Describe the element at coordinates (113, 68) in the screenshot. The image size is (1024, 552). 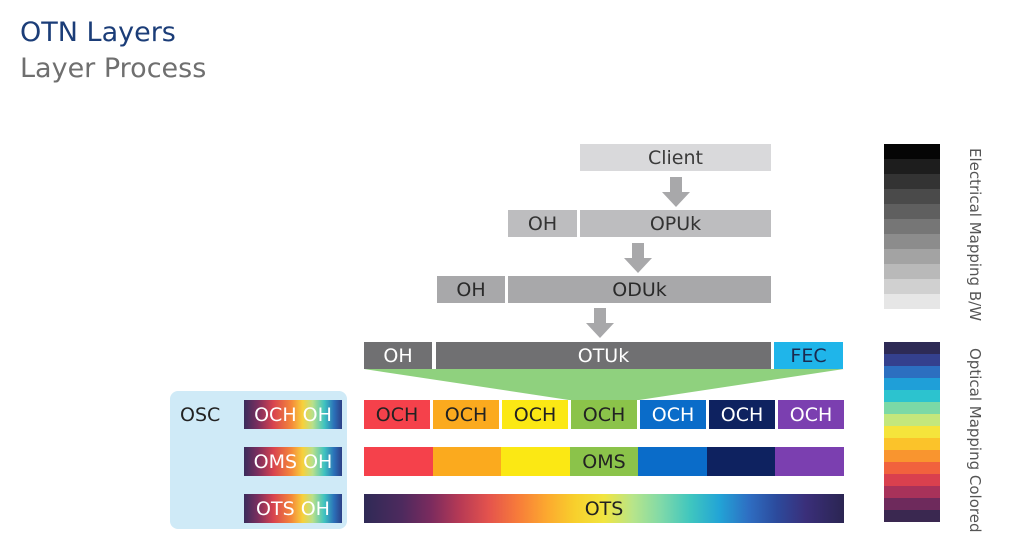
I see `page-subtitle: Layer Process` at that location.